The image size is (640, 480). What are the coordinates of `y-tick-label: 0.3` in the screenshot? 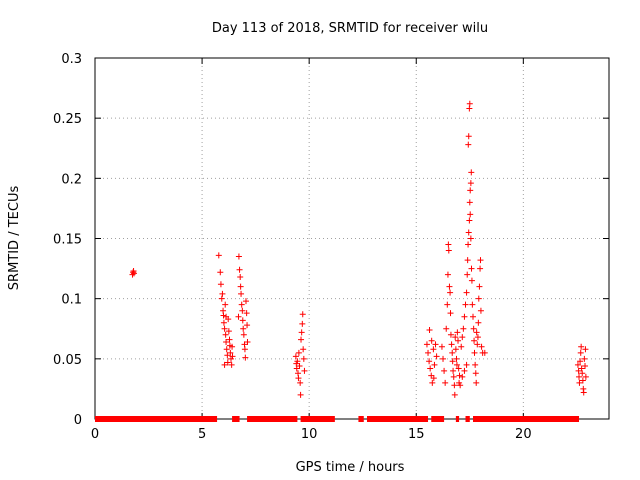 It's located at (71, 59).